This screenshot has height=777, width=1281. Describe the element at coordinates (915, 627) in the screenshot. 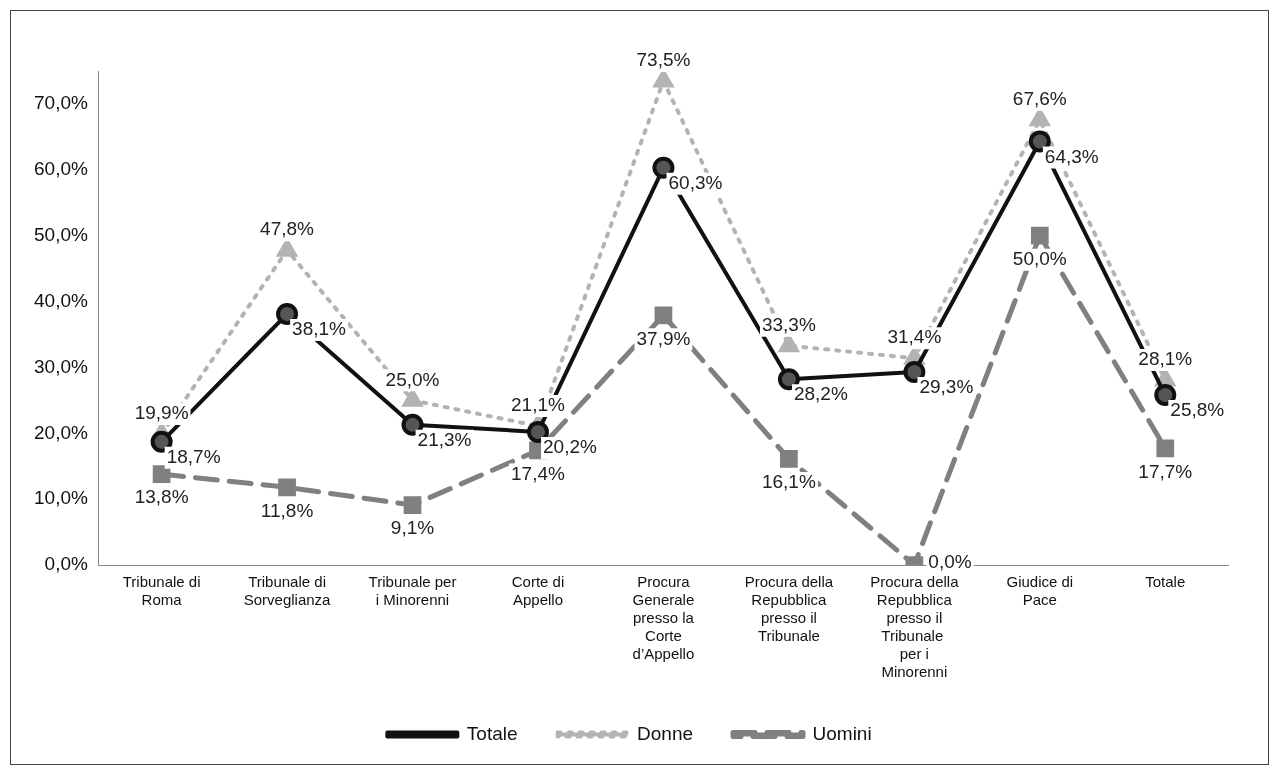

I see `x-tick-label: Procura della Repubblica presso il Tribunale per i Minorenni` at that location.